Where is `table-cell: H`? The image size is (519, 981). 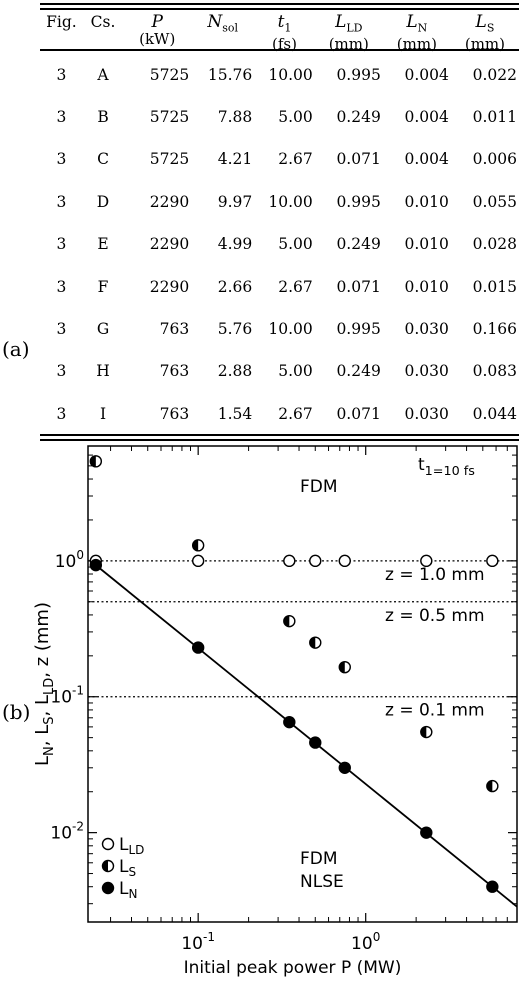
table-cell: H is located at coordinates (103, 371).